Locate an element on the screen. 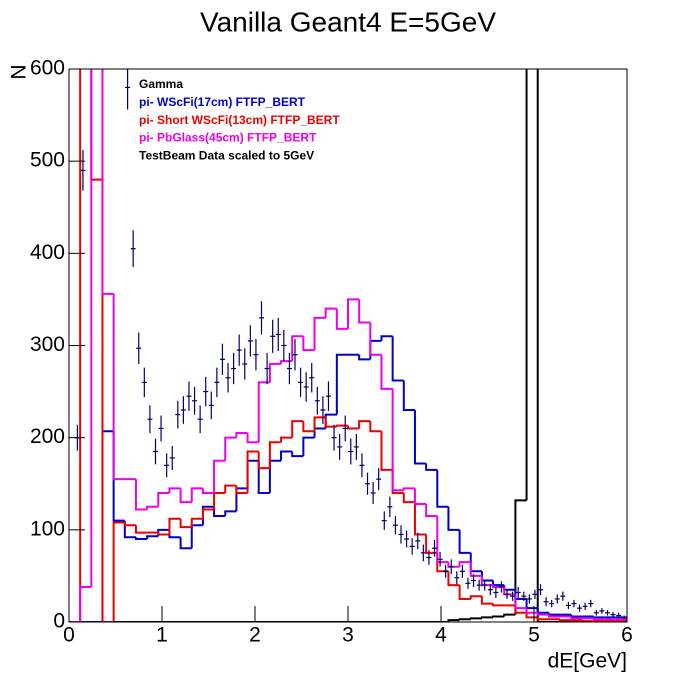 This screenshot has height=697, width=696. y-tick-label: 200 is located at coordinates (47, 436).